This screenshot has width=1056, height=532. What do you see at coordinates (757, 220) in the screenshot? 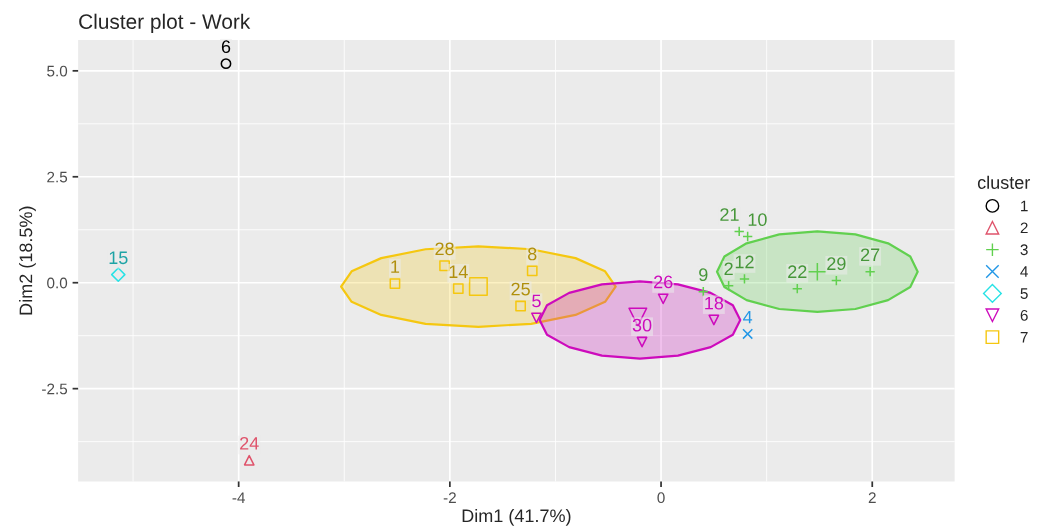
I see `annotation: 10` at bounding box center [757, 220].